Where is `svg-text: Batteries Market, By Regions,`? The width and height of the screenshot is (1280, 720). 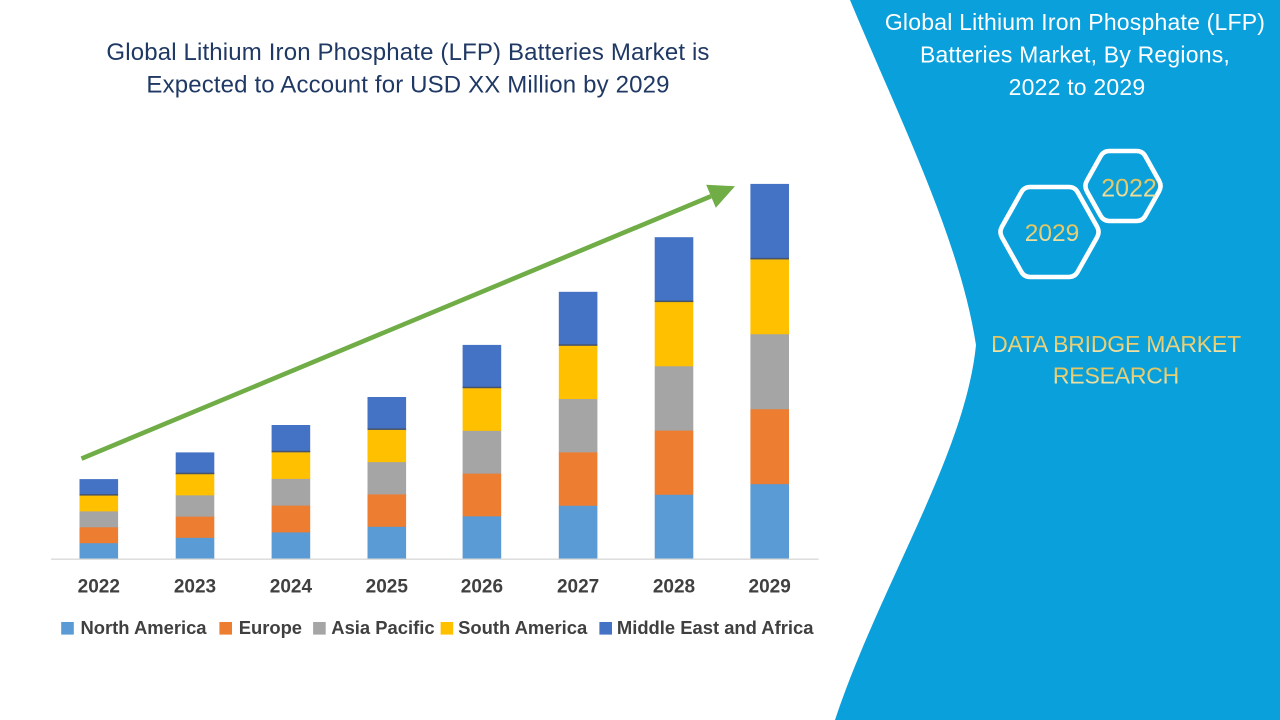
svg-text: Batteries Market, By Regions, is located at coordinates (1075, 55).